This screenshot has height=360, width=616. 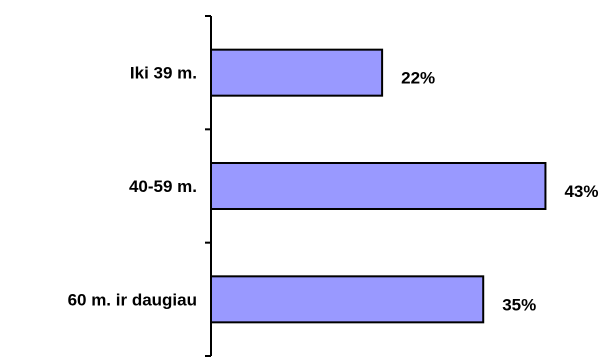 I want to click on value-label-1: 43%, so click(x=581, y=191).